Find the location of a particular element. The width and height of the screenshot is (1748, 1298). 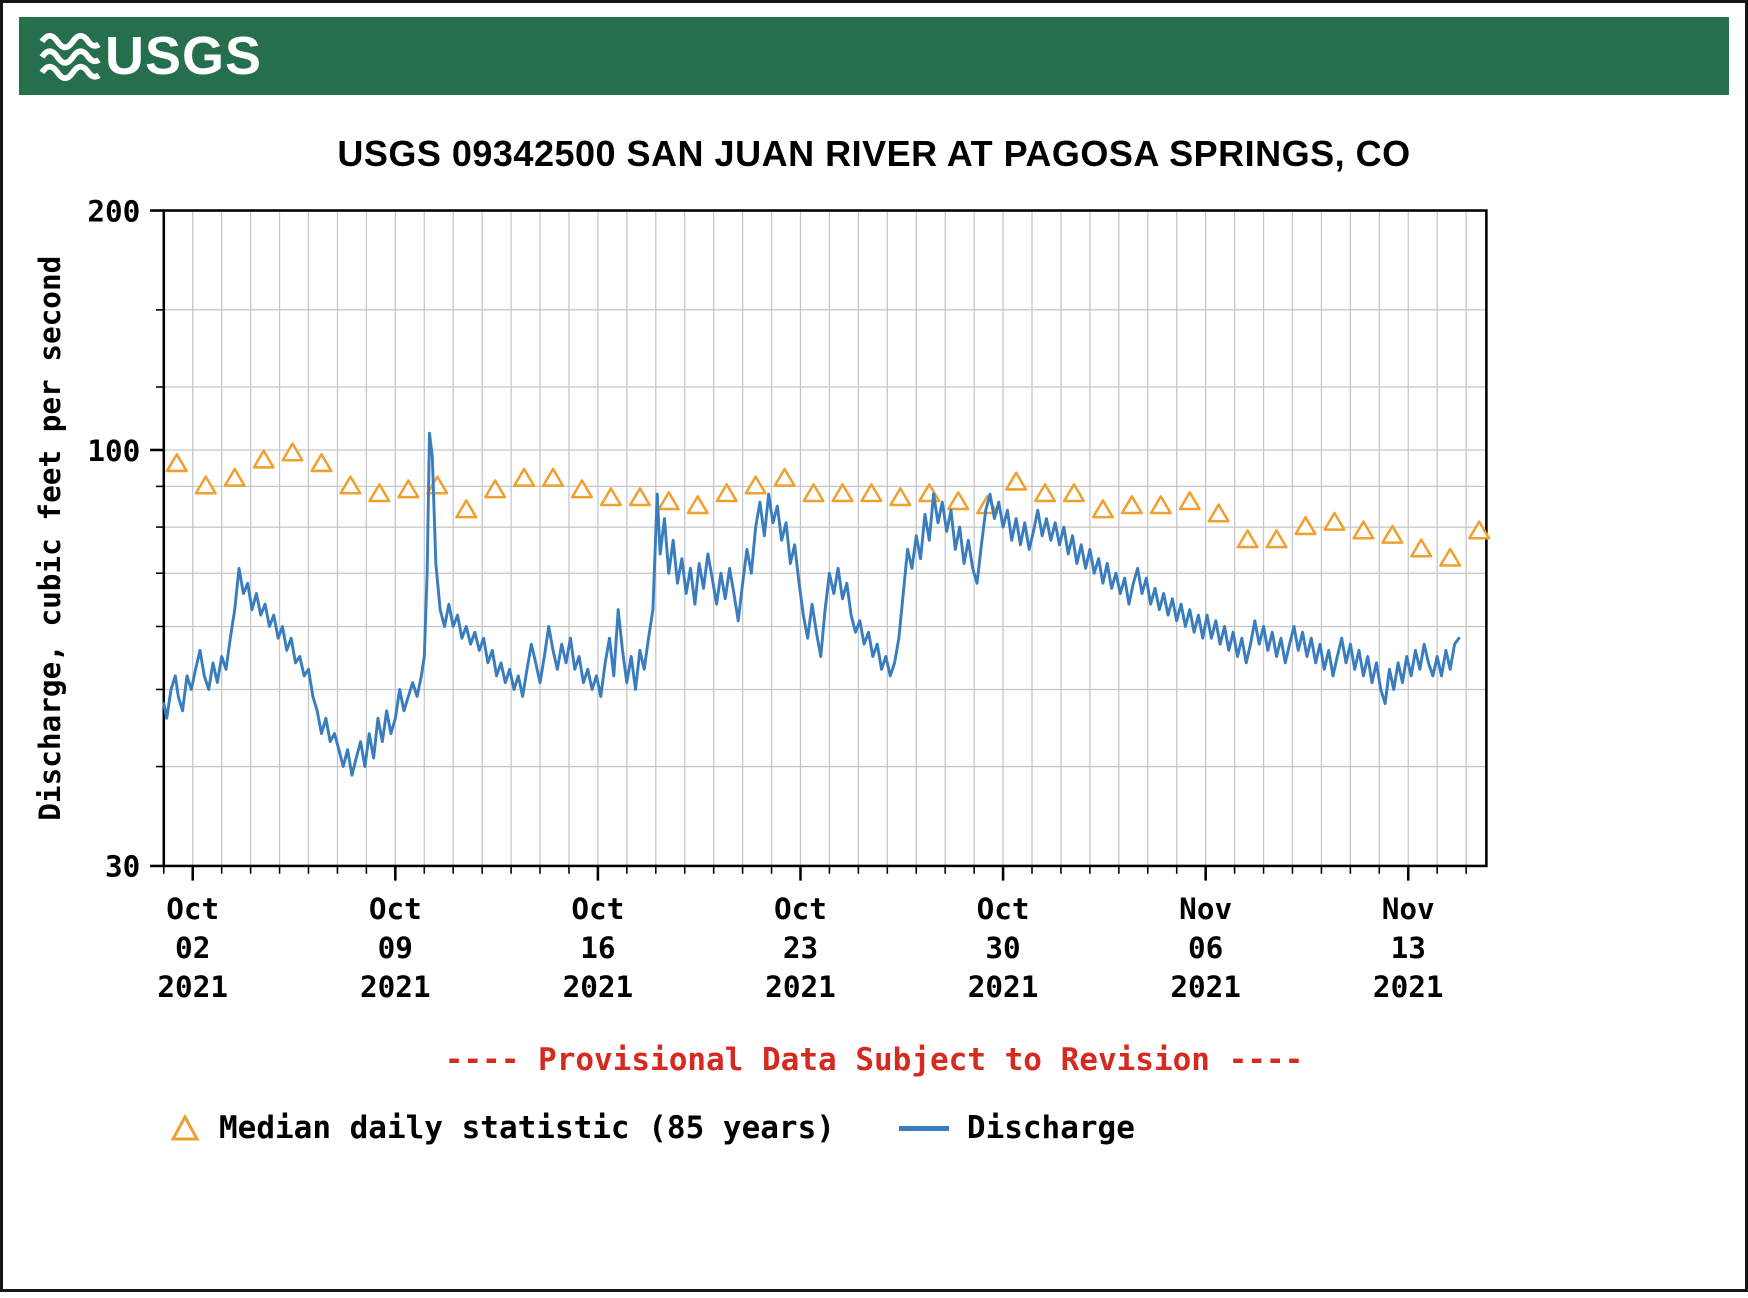

legend-discharge-label: Discharge is located at coordinates (1050, 1128).